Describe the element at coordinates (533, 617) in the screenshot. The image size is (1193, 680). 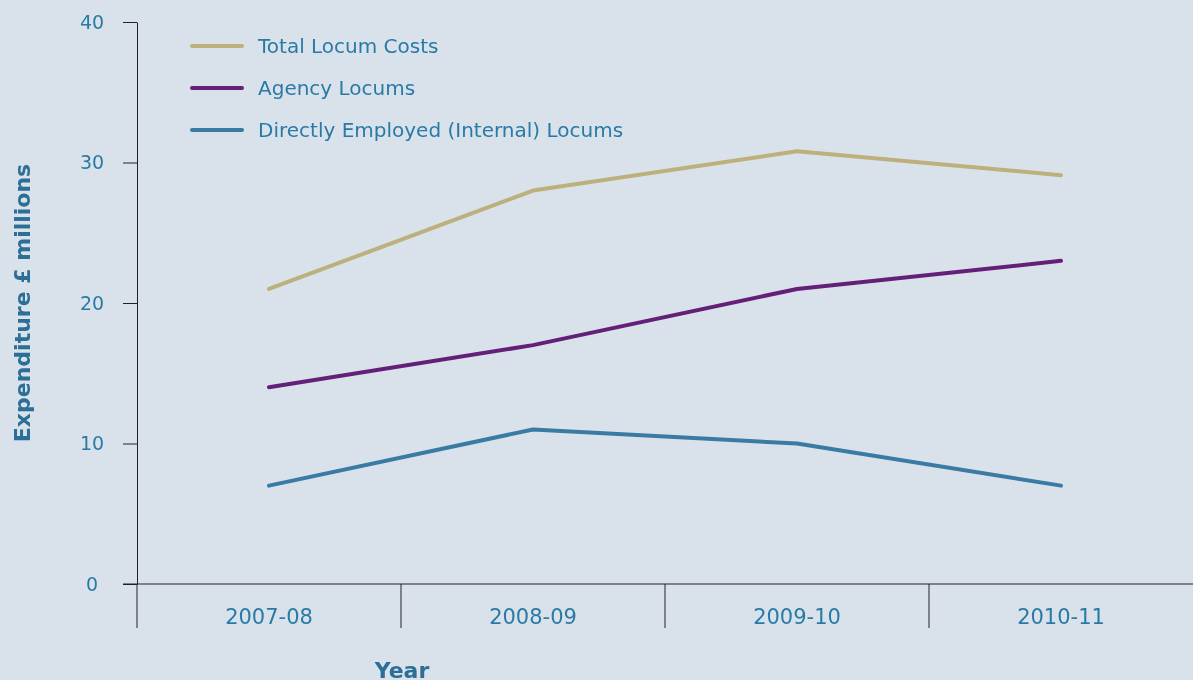
I see `x-tick-label: 2008-09` at that location.